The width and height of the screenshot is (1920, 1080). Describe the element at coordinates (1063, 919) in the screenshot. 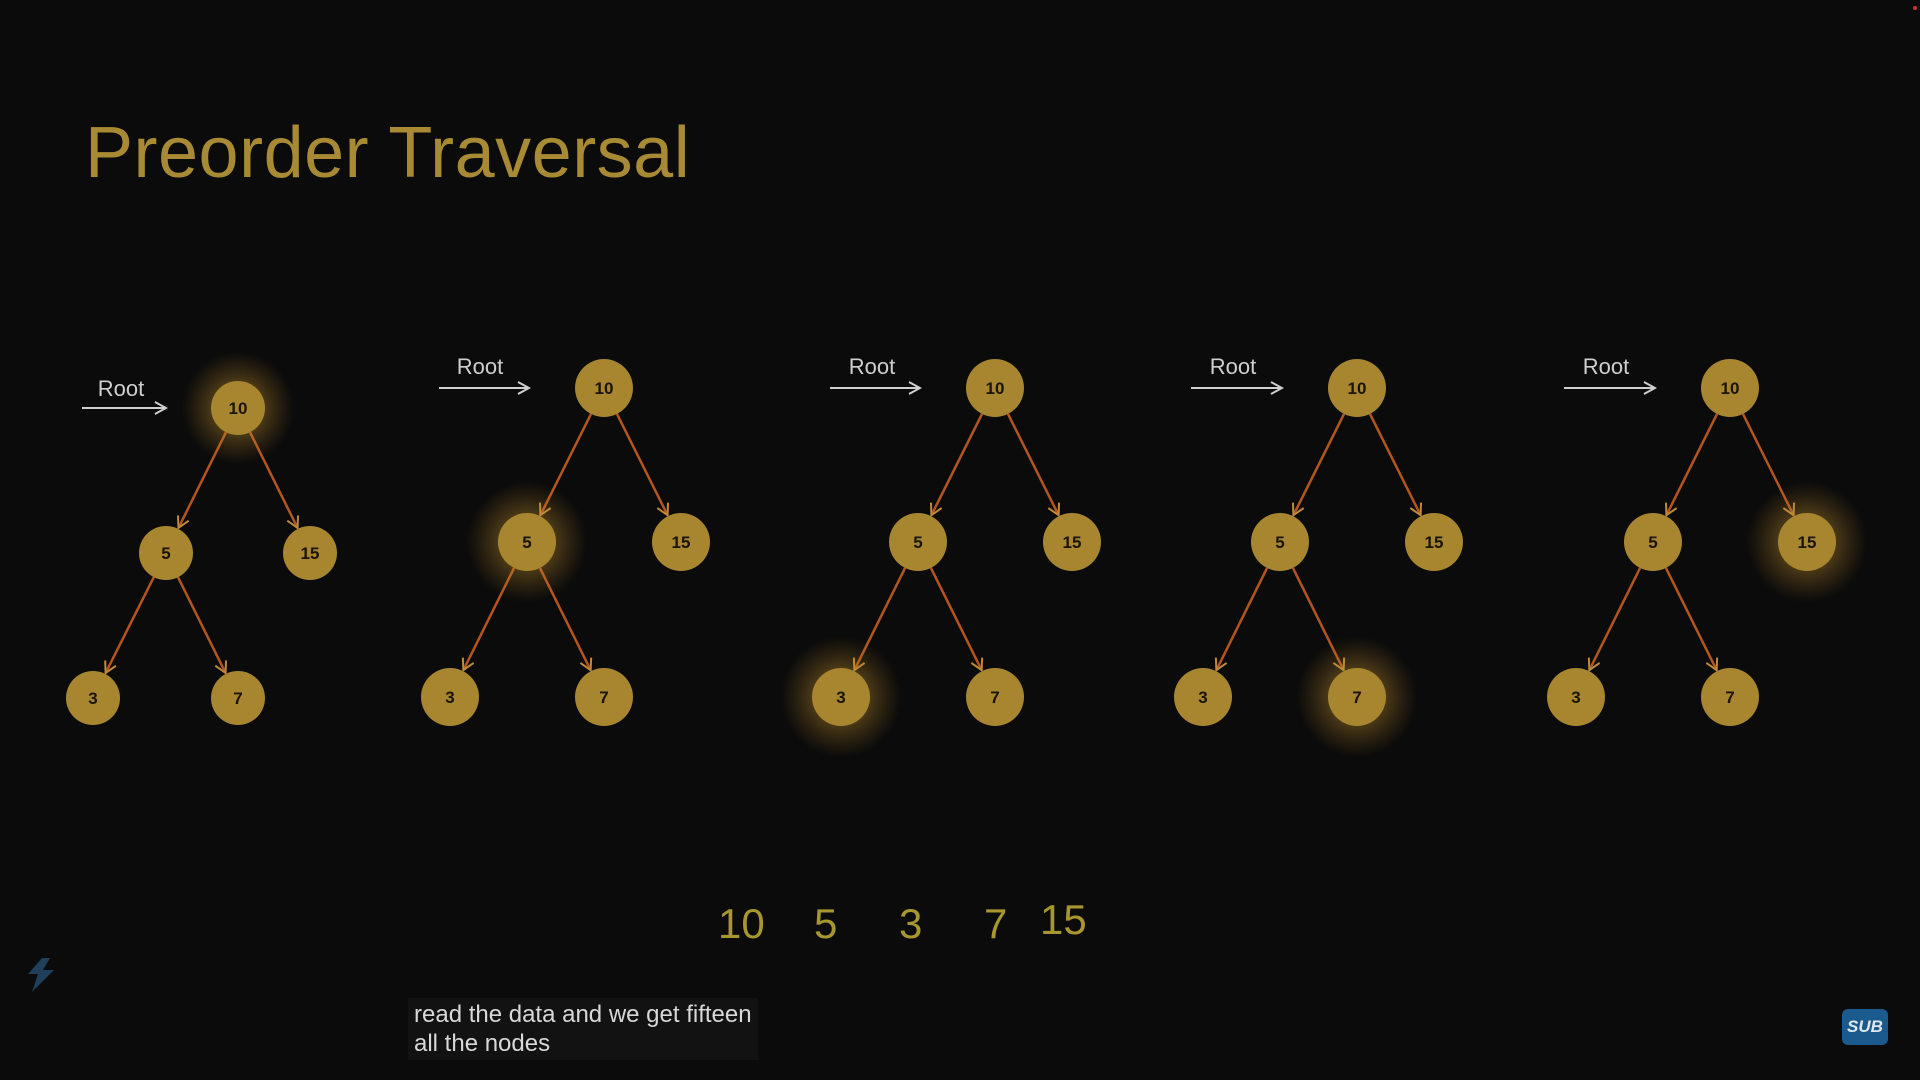

I see `output-value-5: 15` at that location.